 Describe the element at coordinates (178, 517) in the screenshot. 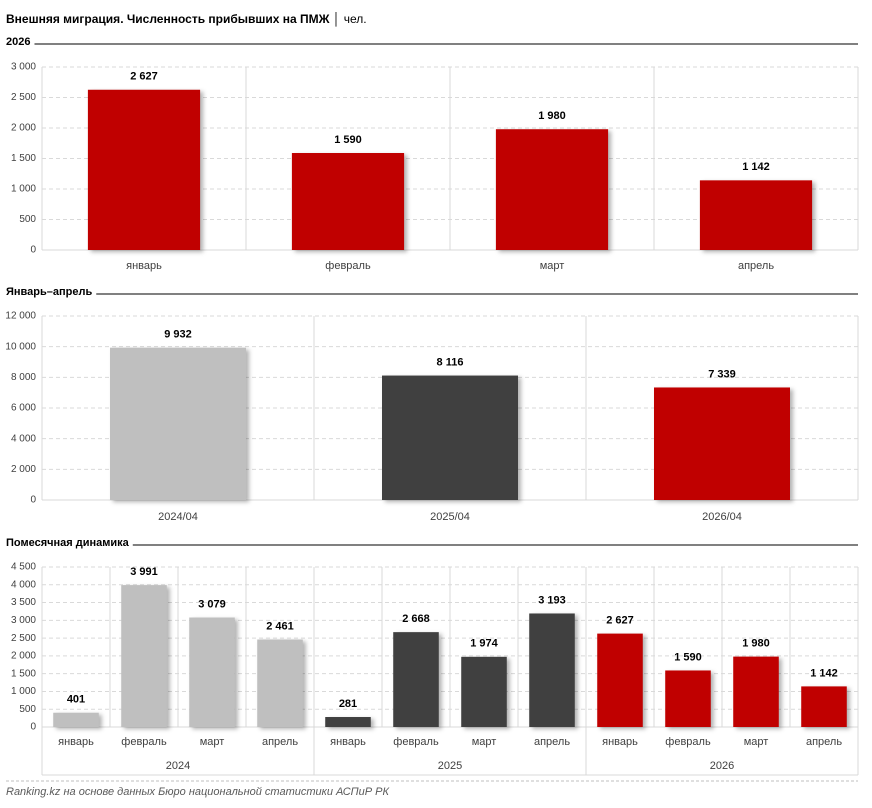

I see `x-tick-label: 2024/04` at that location.